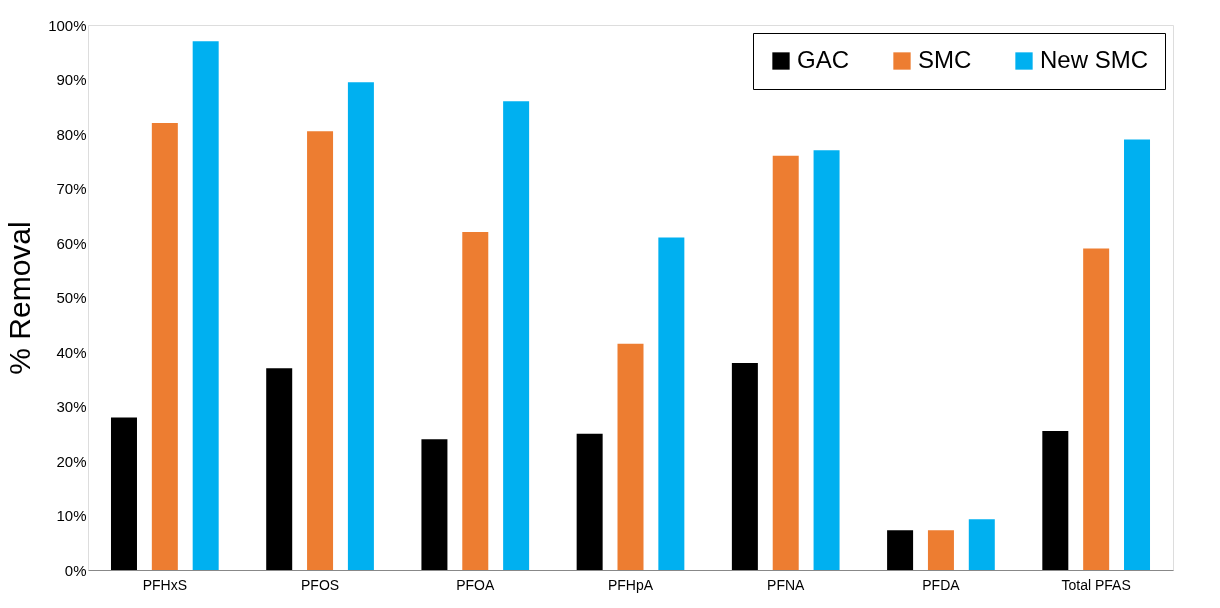  What do you see at coordinates (1094, 59) in the screenshot?
I see `legend-label: New SMC` at bounding box center [1094, 59].